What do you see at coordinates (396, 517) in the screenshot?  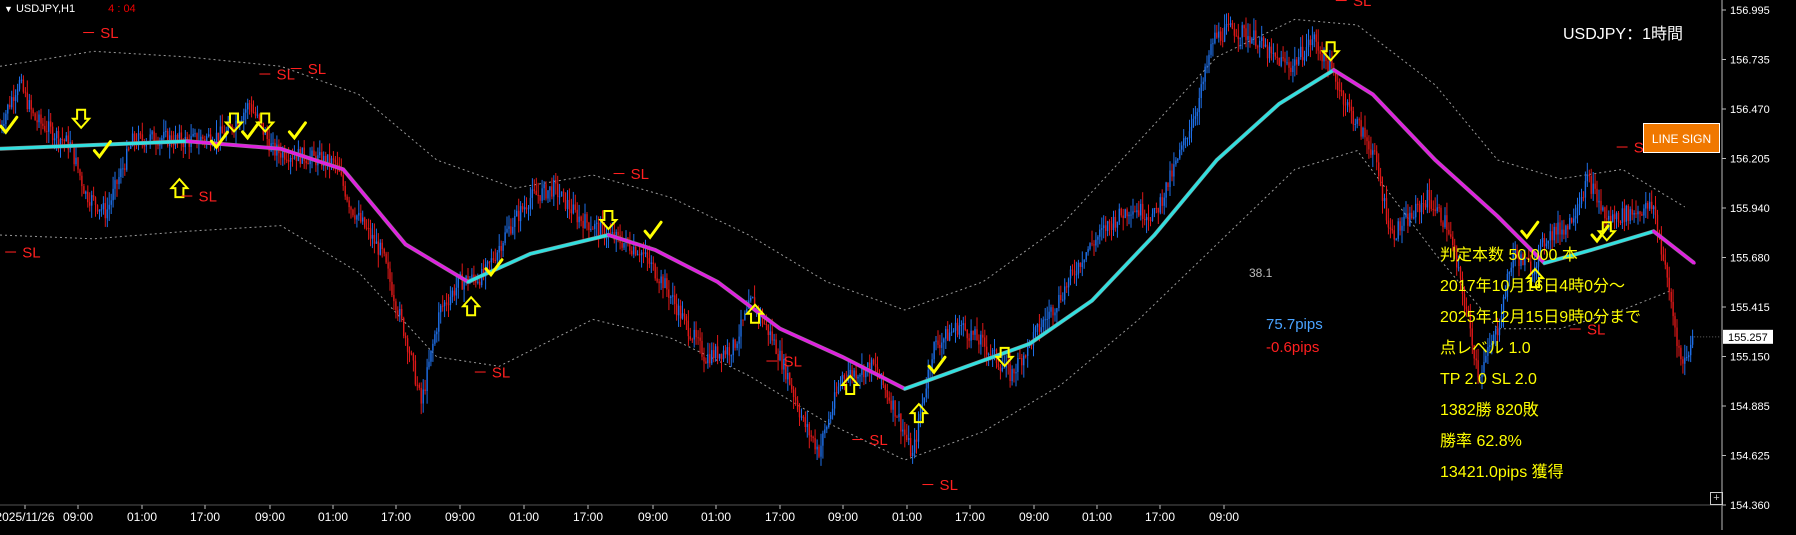 I see `time-tick-label: 17:00` at bounding box center [396, 517].